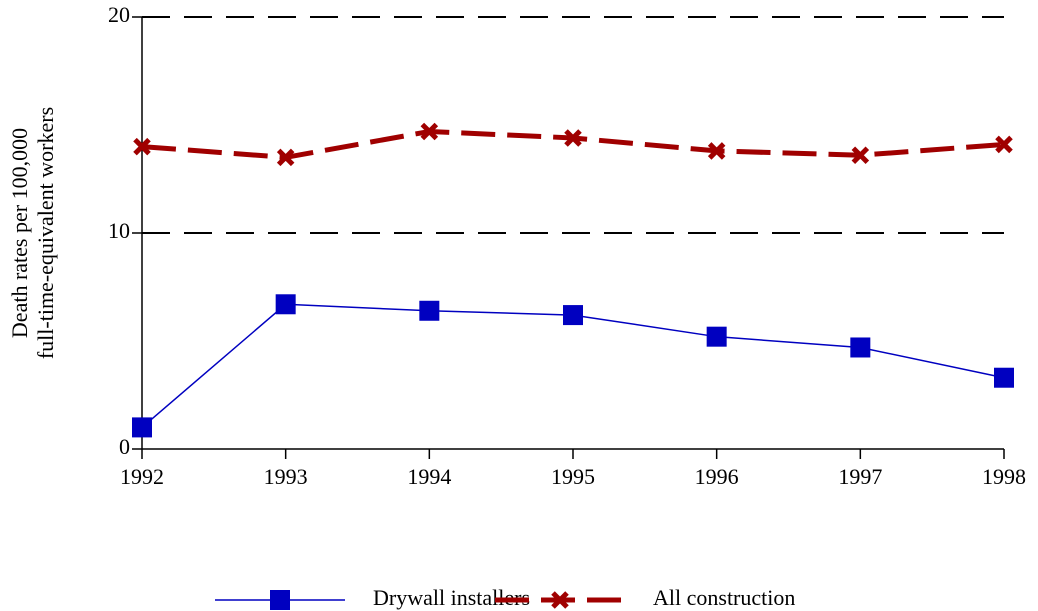 This screenshot has width=1038, height=611. I want to click on x-tick-label: 1992, so click(142, 476).